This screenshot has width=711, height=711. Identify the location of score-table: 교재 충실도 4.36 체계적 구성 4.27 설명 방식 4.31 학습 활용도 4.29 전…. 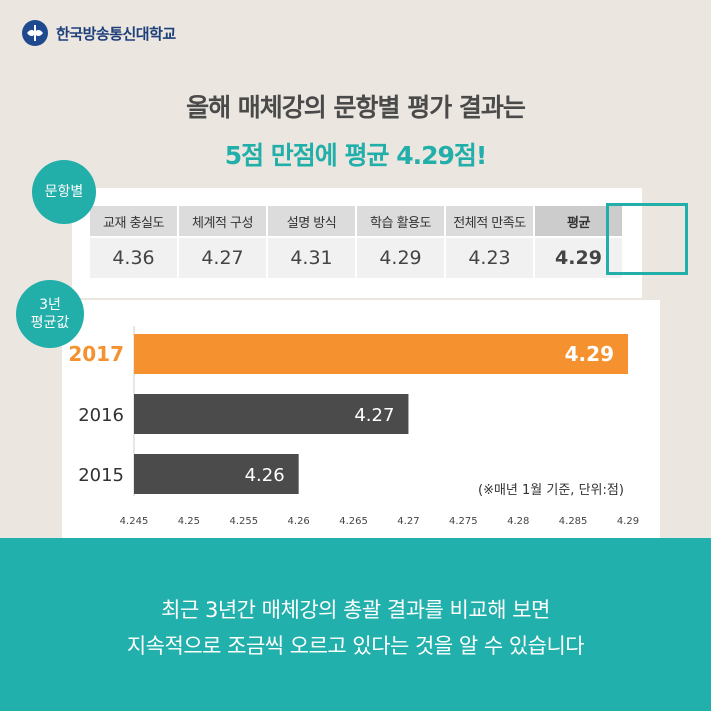
(380, 243).